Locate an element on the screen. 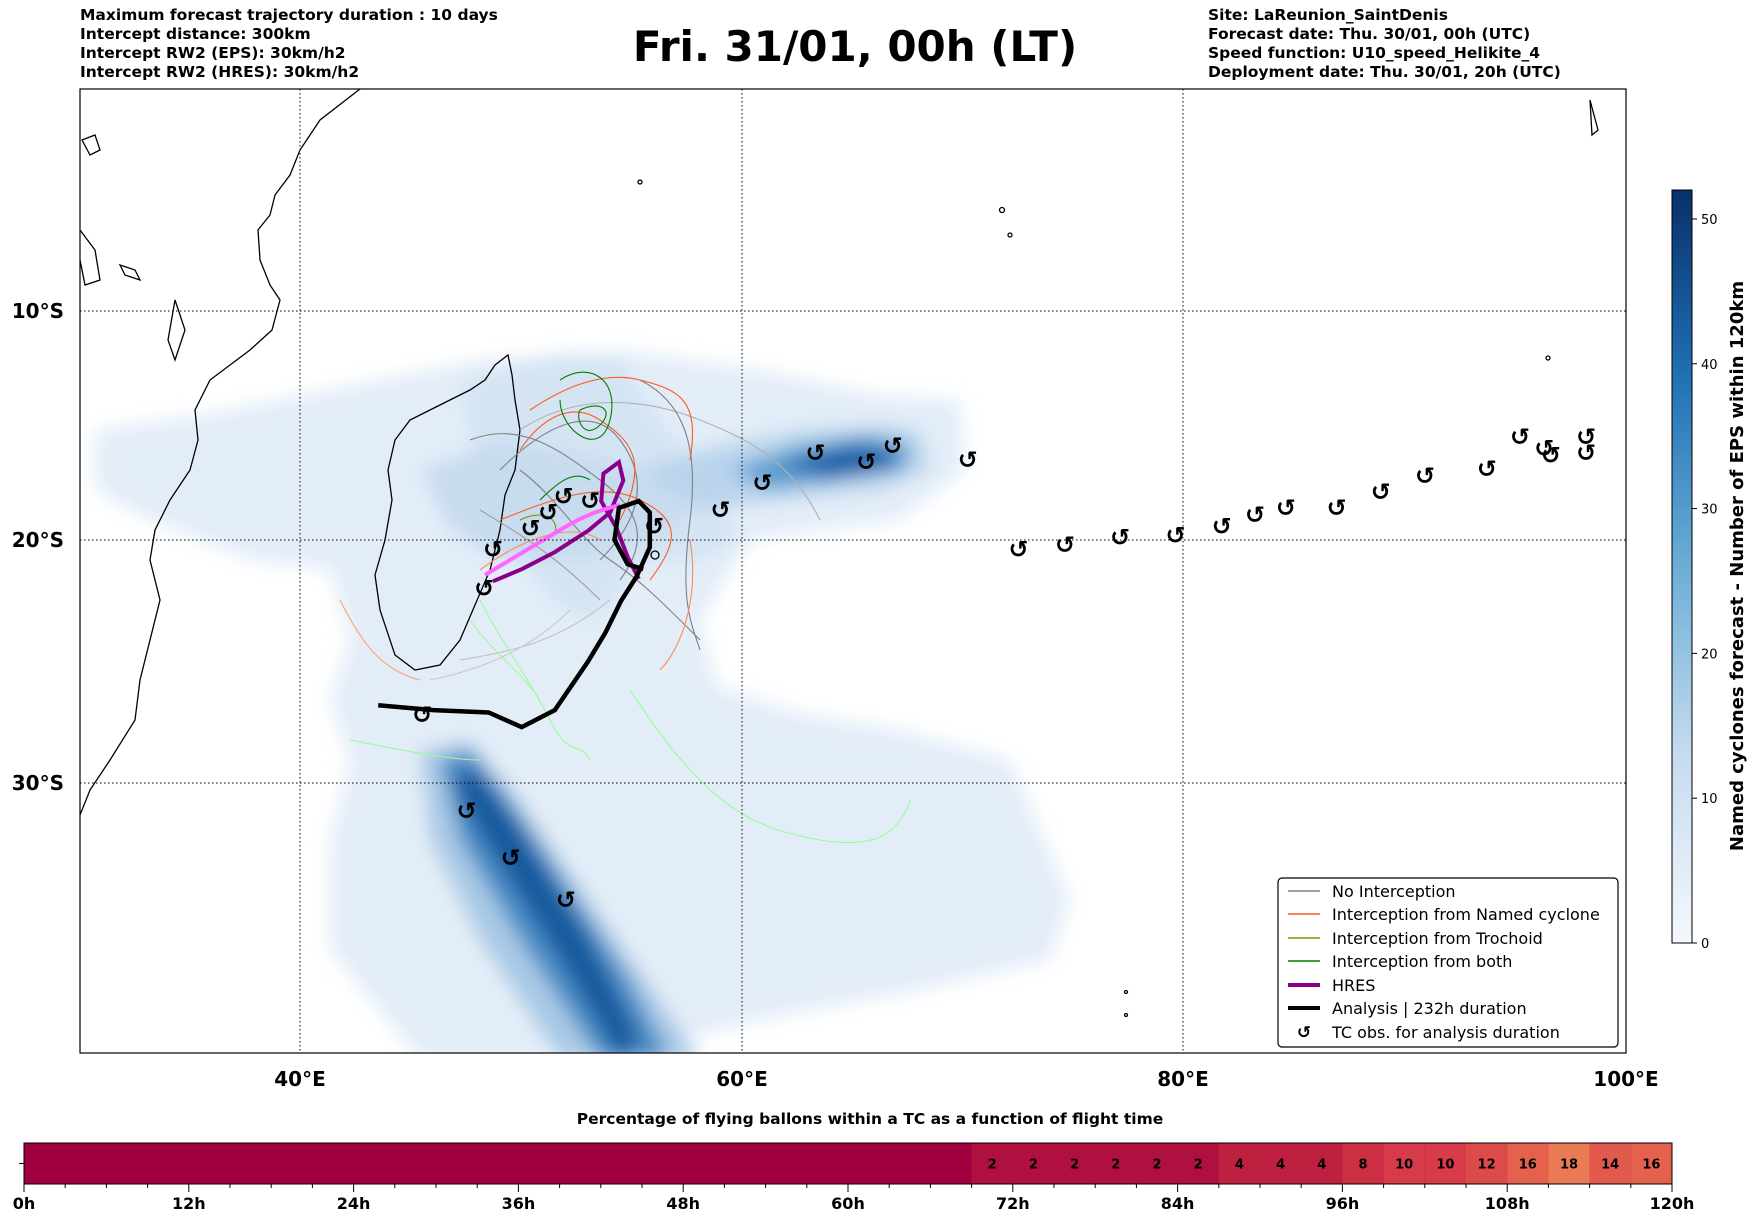 The image size is (1752, 1213). y-tick-label: 30°S is located at coordinates (38, 783).